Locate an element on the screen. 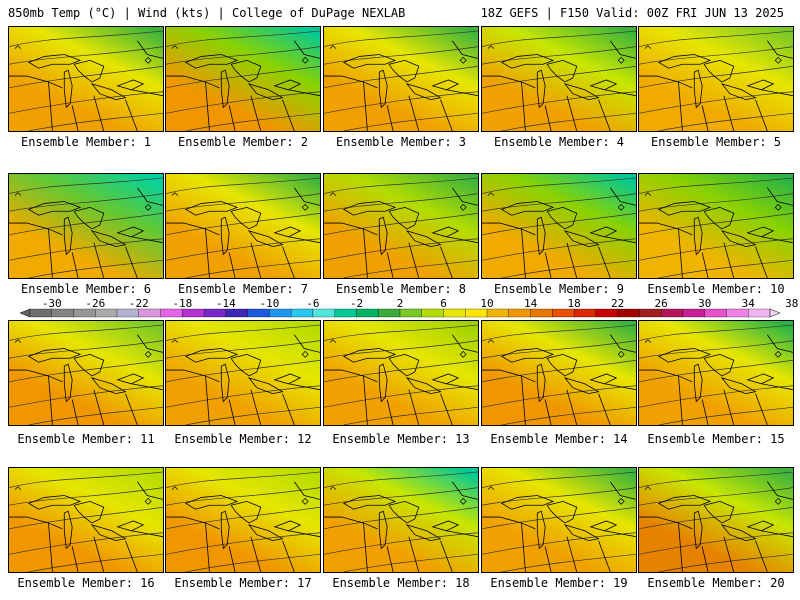 The height and width of the screenshot is (600, 800). colorbar-tick-label: -26 is located at coordinates (95, 303).